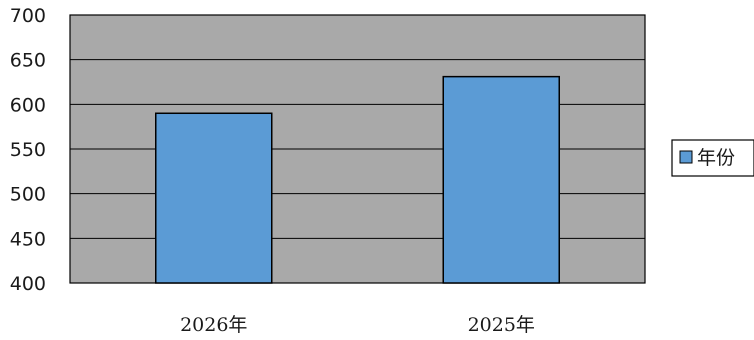 The image size is (754, 340). I want to click on y-tick-label: 600, so click(28, 105).